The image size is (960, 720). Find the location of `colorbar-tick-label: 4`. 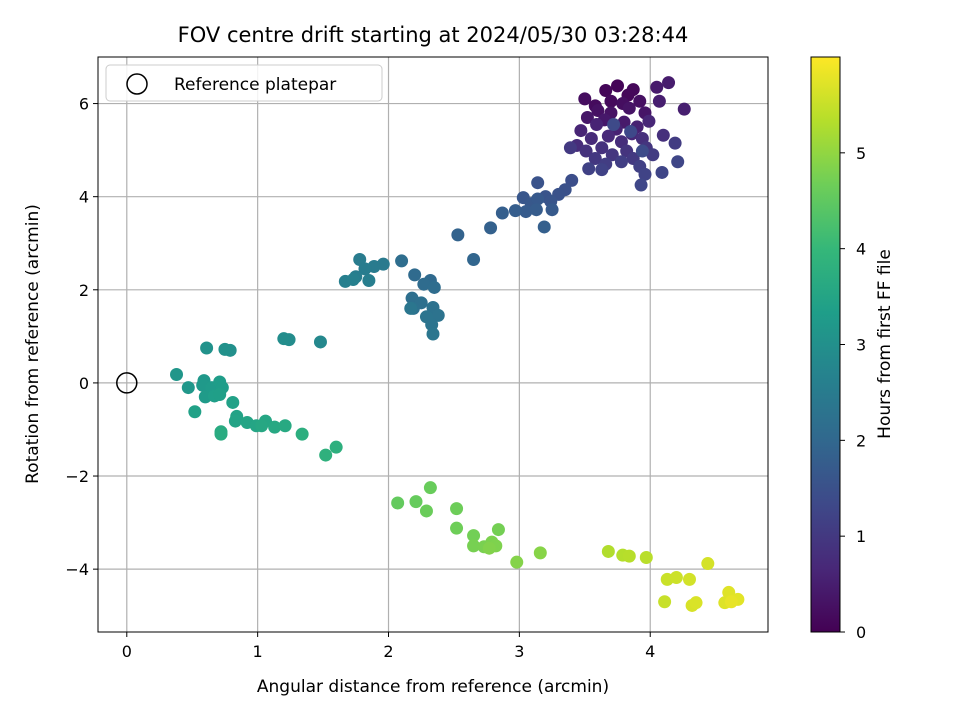

colorbar-tick-label: 4 is located at coordinates (861, 249).